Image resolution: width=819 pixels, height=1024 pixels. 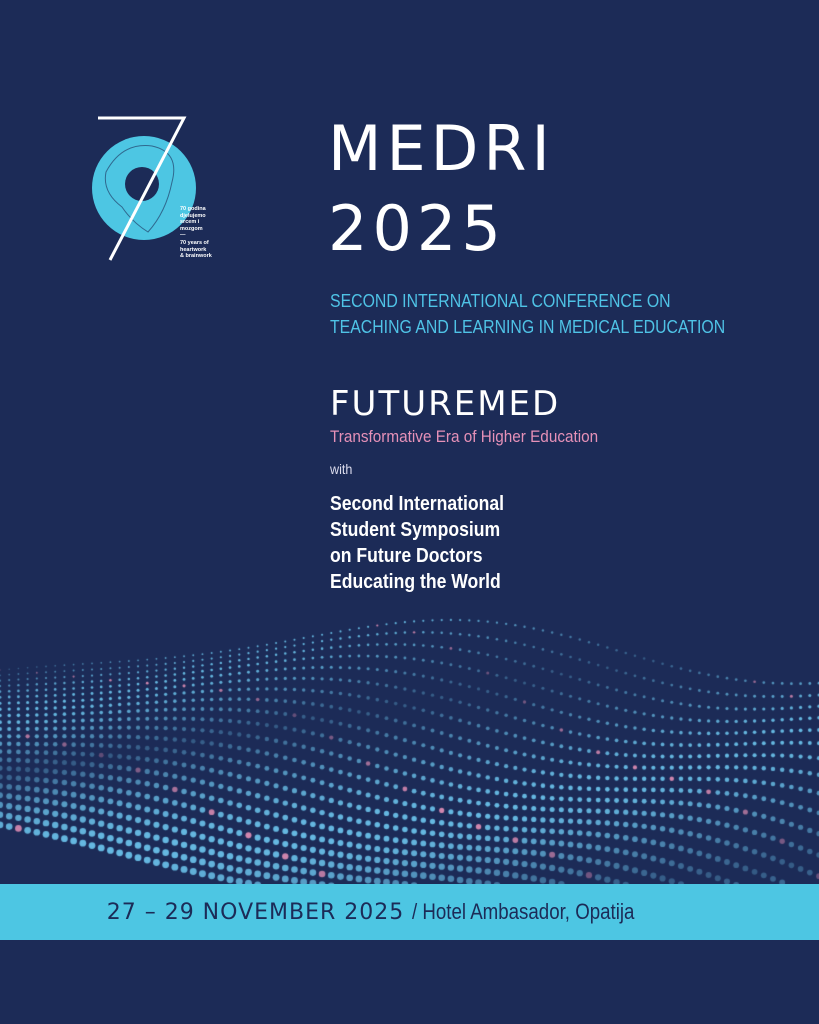 I want to click on logo-text-hr: 70 godina djelujemo srcem i mozgom —, so click(x=205, y=222).